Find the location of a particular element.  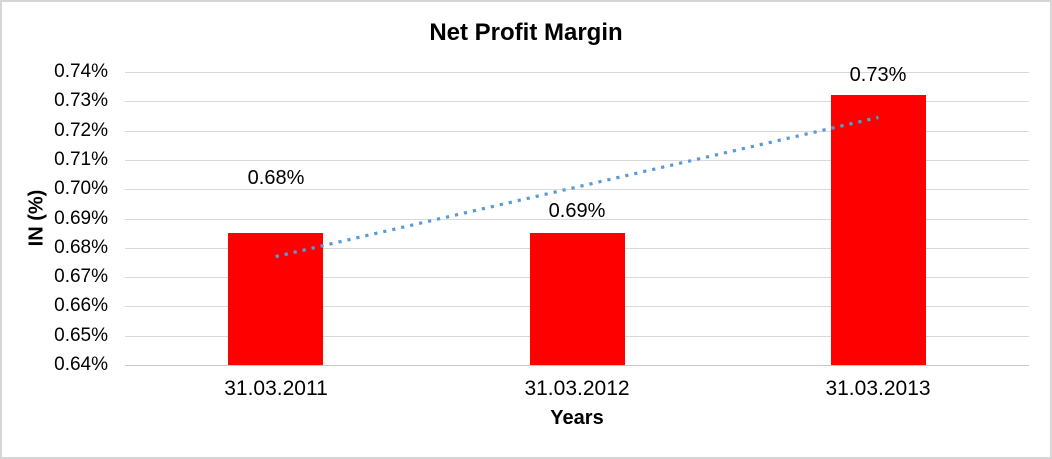

x-tick-label: 31.03.2013 is located at coordinates (878, 388).